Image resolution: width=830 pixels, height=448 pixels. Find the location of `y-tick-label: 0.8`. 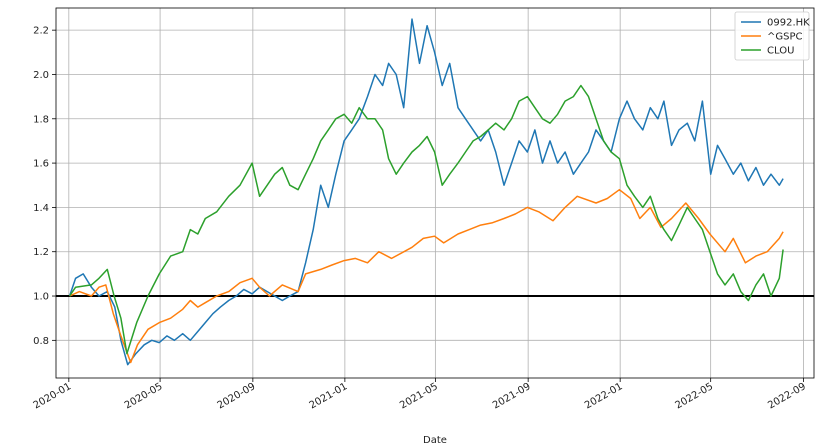

y-tick-label: 0.8 is located at coordinates (41, 341).